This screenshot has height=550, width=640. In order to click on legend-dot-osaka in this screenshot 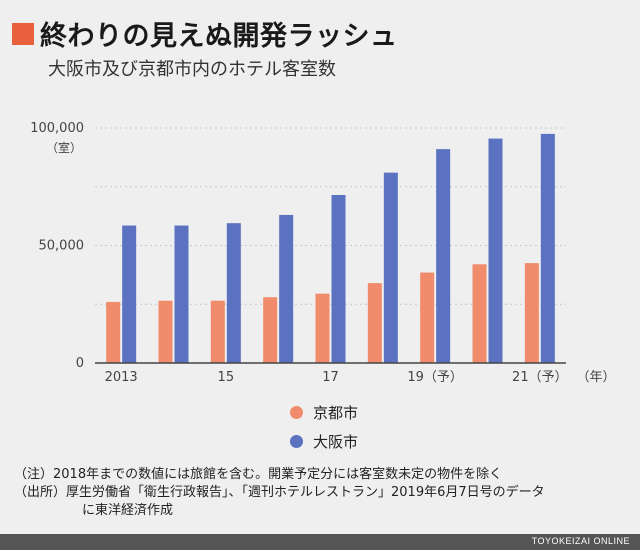, I will do `click(296, 441)`.